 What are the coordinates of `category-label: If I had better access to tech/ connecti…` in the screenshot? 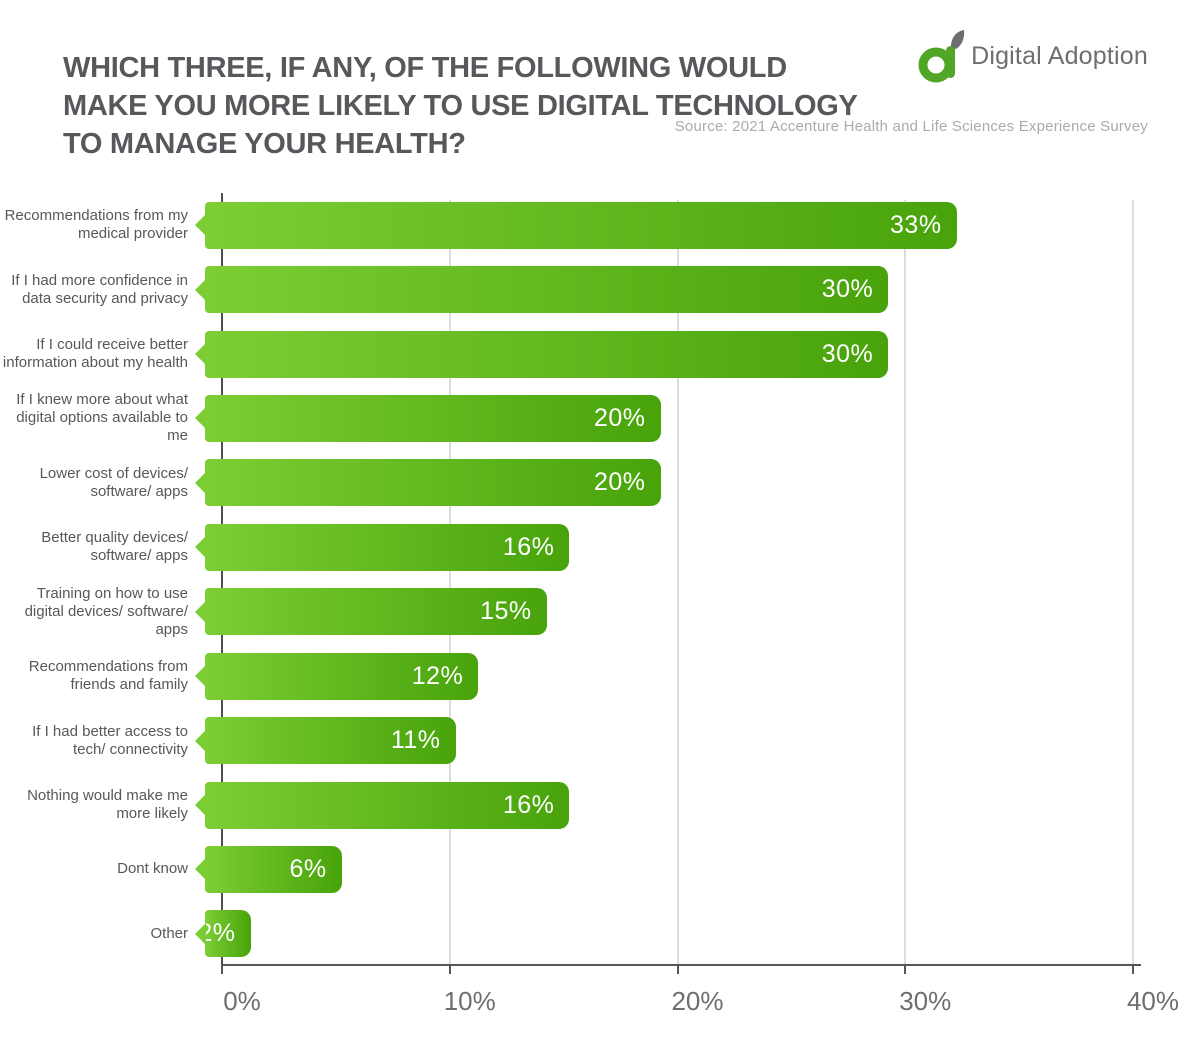 It's located at (110, 740).